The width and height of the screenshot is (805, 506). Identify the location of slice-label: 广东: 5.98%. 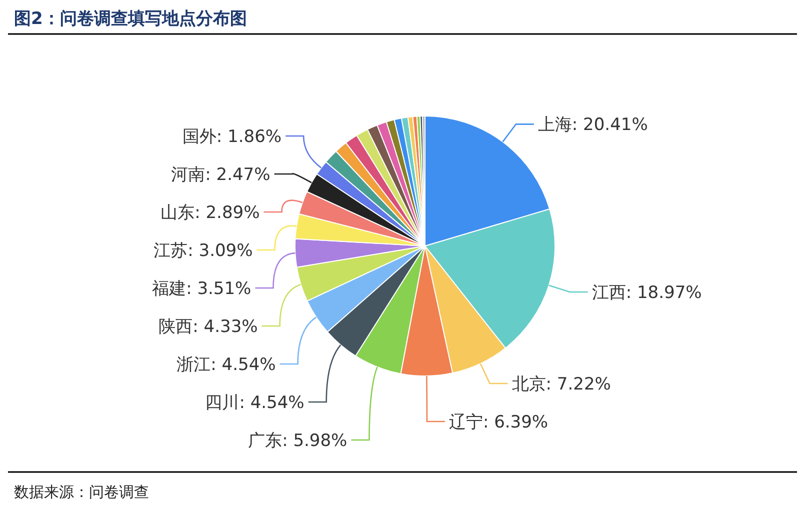
(298, 441).